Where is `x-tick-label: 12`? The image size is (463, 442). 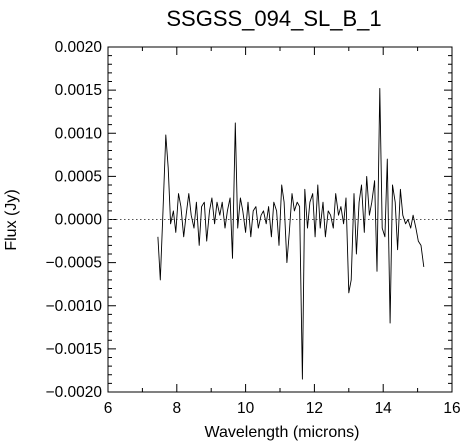
x-tick-label: 12 is located at coordinates (314, 408).